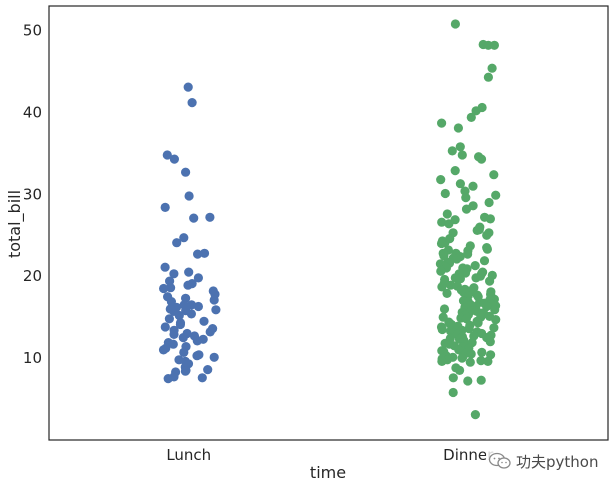  What do you see at coordinates (15, 224) in the screenshot?
I see `y-axis-label: total_bill` at bounding box center [15, 224].